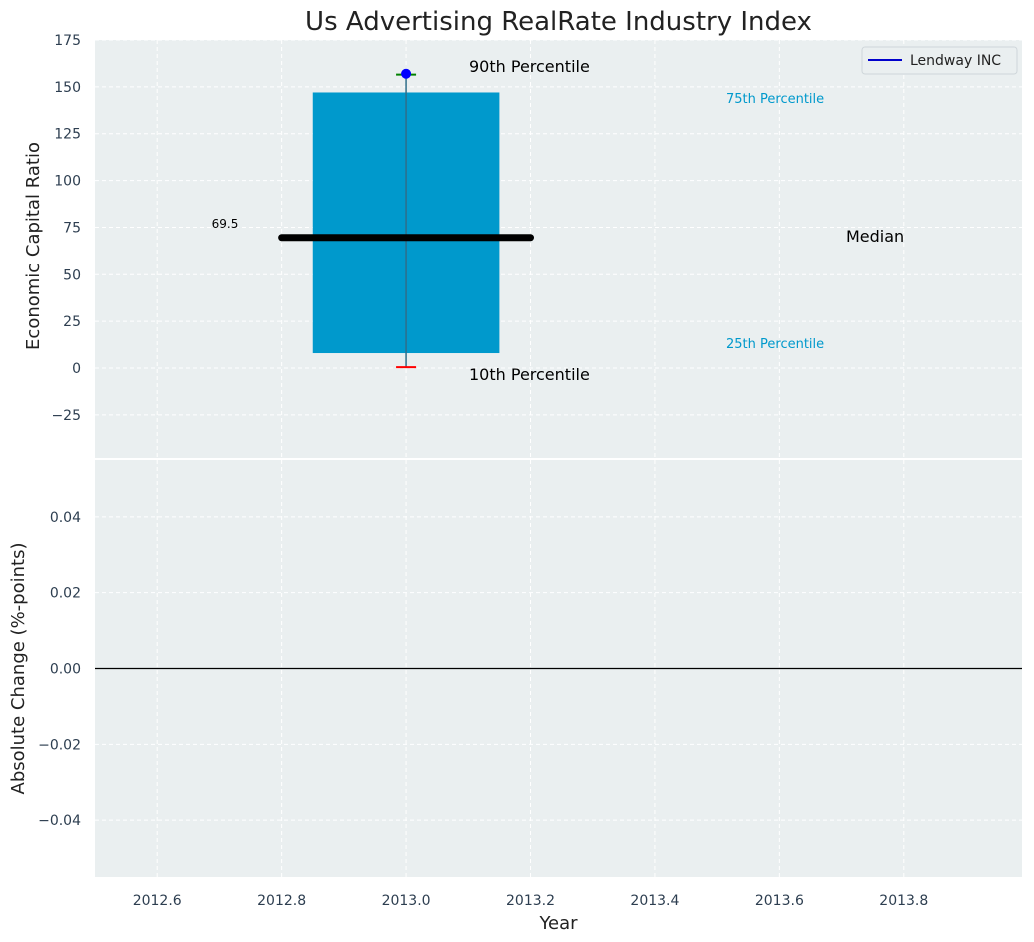  Describe the element at coordinates (558, 22) in the screenshot. I see `chart-title: Us Advertising RealRate Industry Index` at that location.